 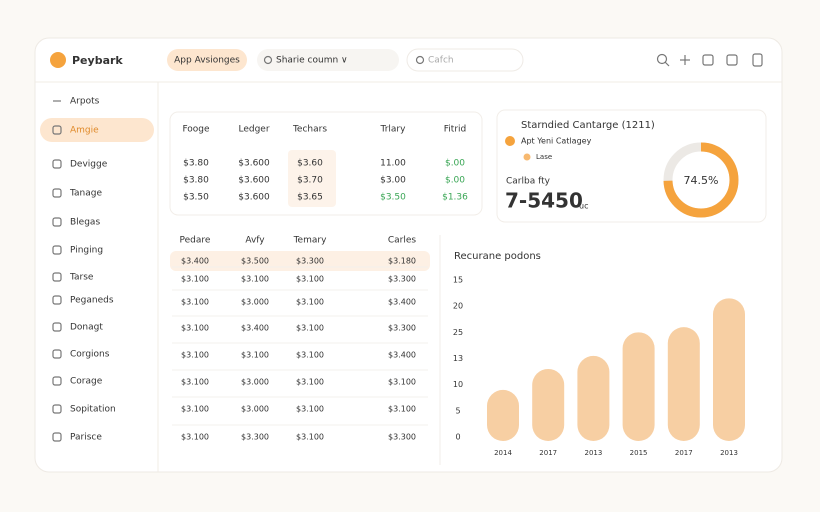 I want to click on x-tick-label: 2017, so click(x=684, y=453).